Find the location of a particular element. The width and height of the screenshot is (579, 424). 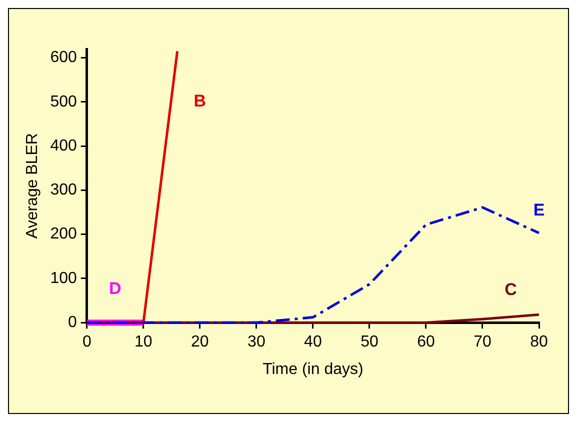

x-axis-title: Time (in days) is located at coordinates (313, 369).